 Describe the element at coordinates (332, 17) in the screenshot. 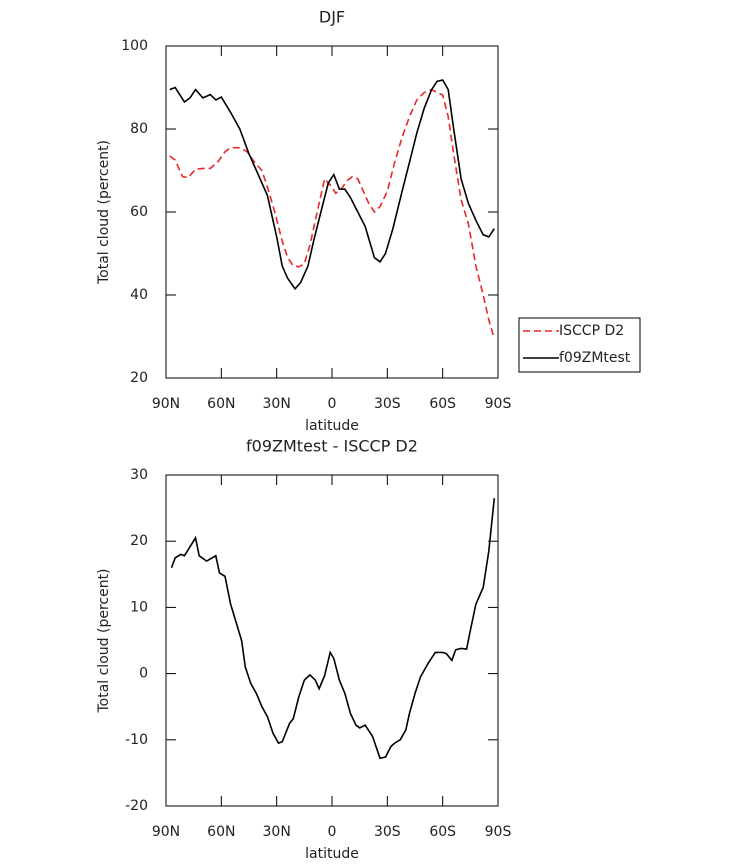

I see `chart-title: DJF` at that location.